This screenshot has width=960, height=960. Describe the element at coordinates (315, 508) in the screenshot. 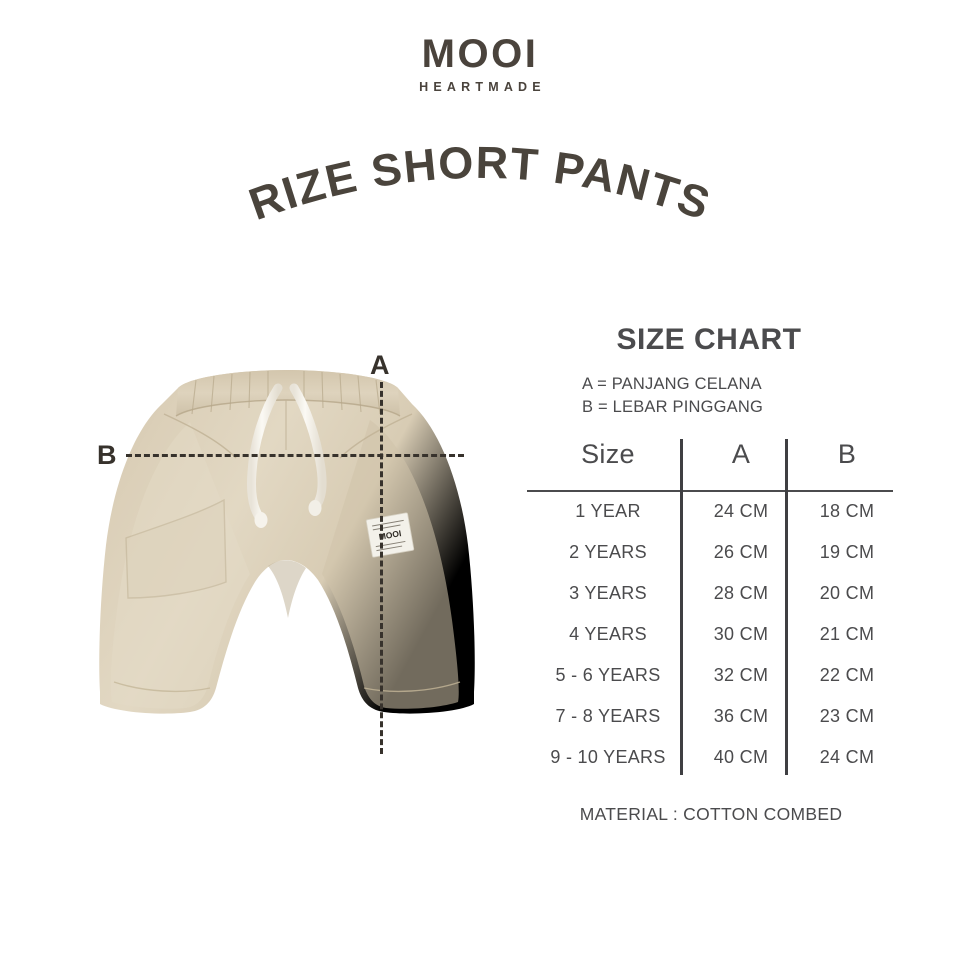

I see `drawstring-tip-right` at that location.